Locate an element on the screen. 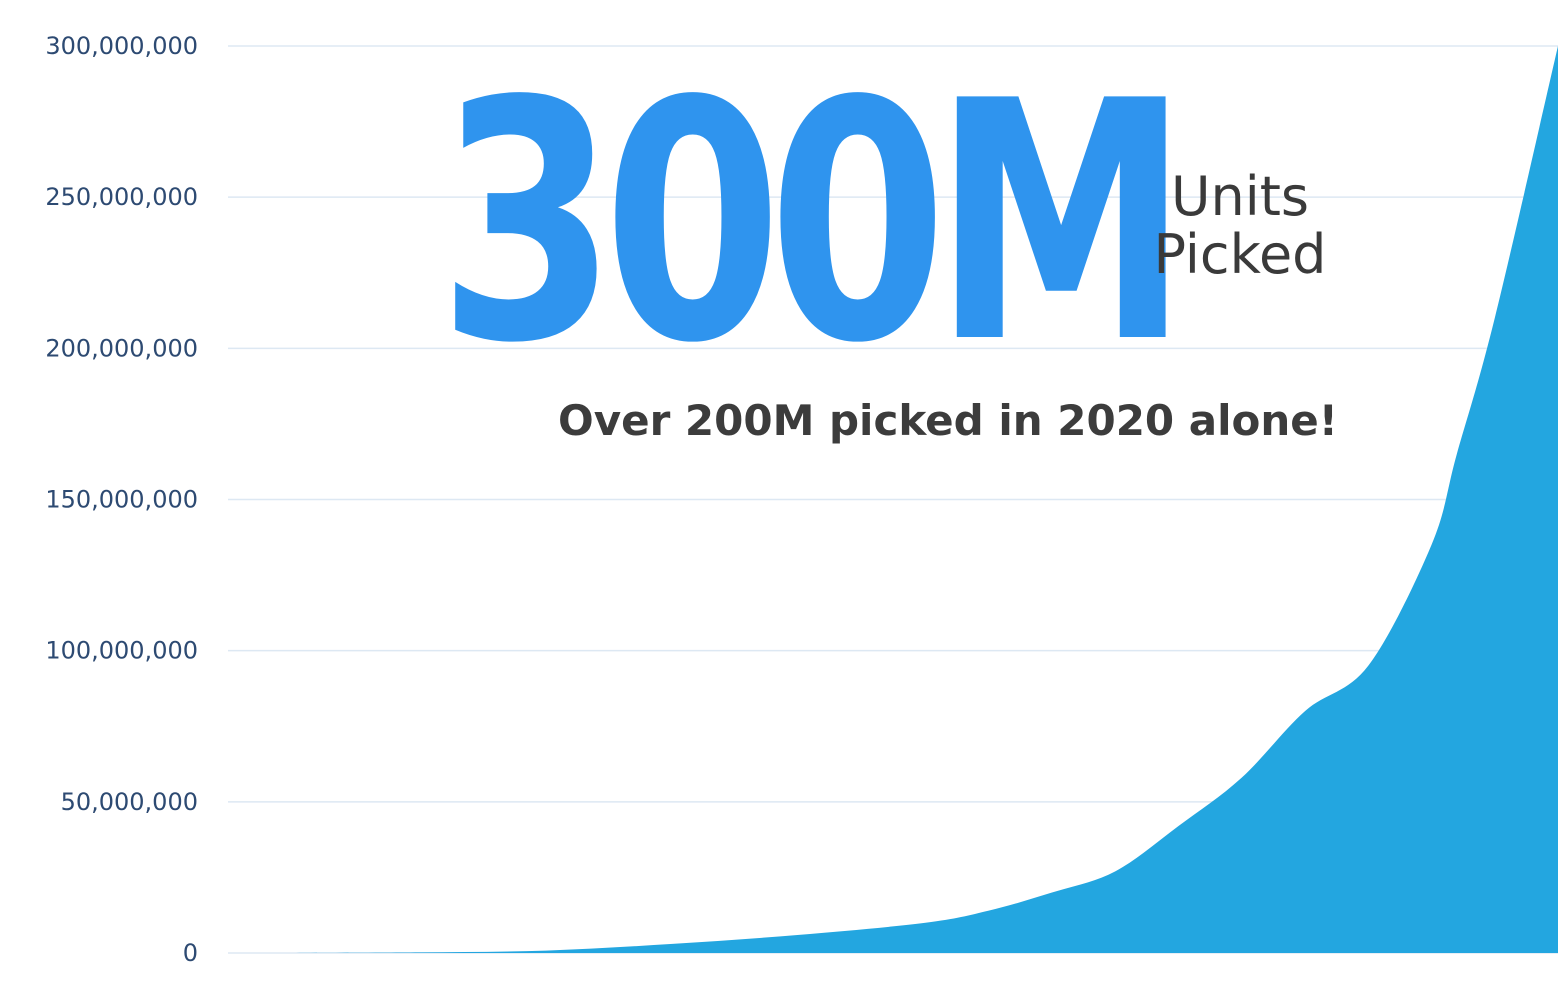 The image size is (1568, 988). y-tick-label: 50,000,000 is located at coordinates (129, 802).